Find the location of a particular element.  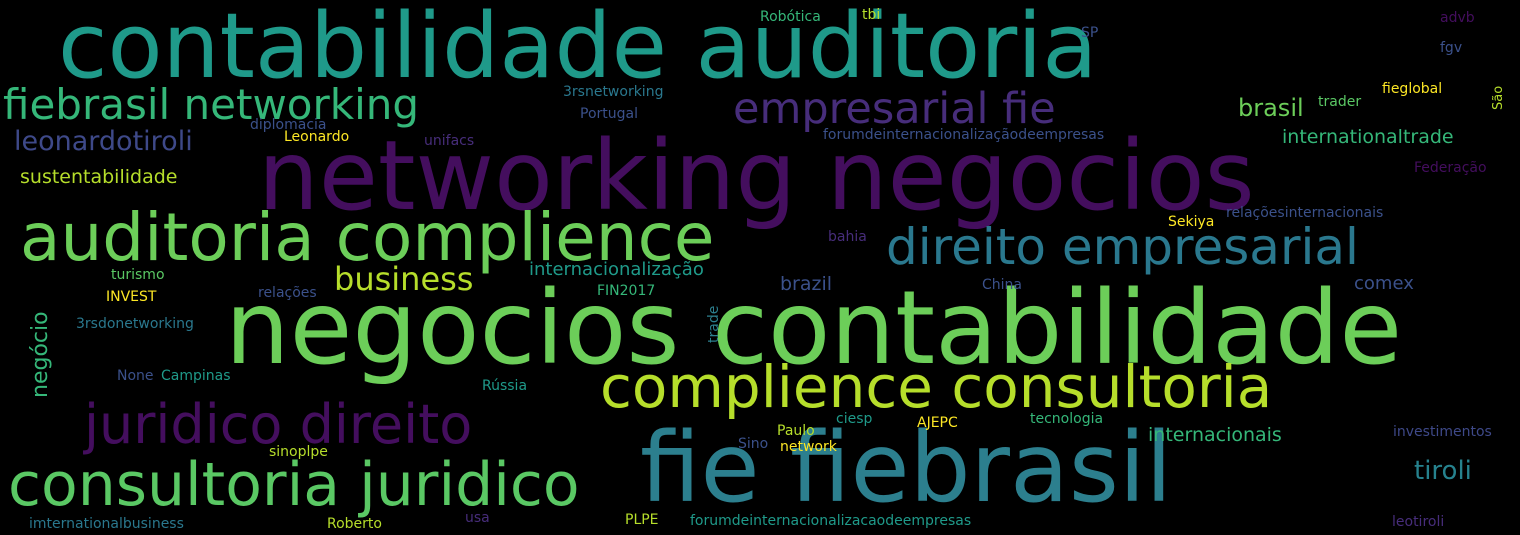

word-cloud-word: AJEPC is located at coordinates (937, 423).